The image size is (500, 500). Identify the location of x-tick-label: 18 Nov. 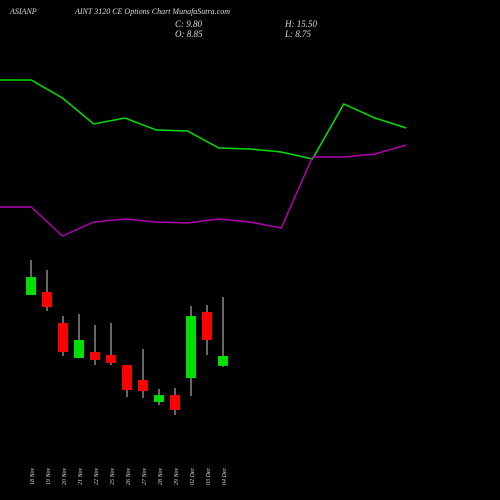
(33, 476).